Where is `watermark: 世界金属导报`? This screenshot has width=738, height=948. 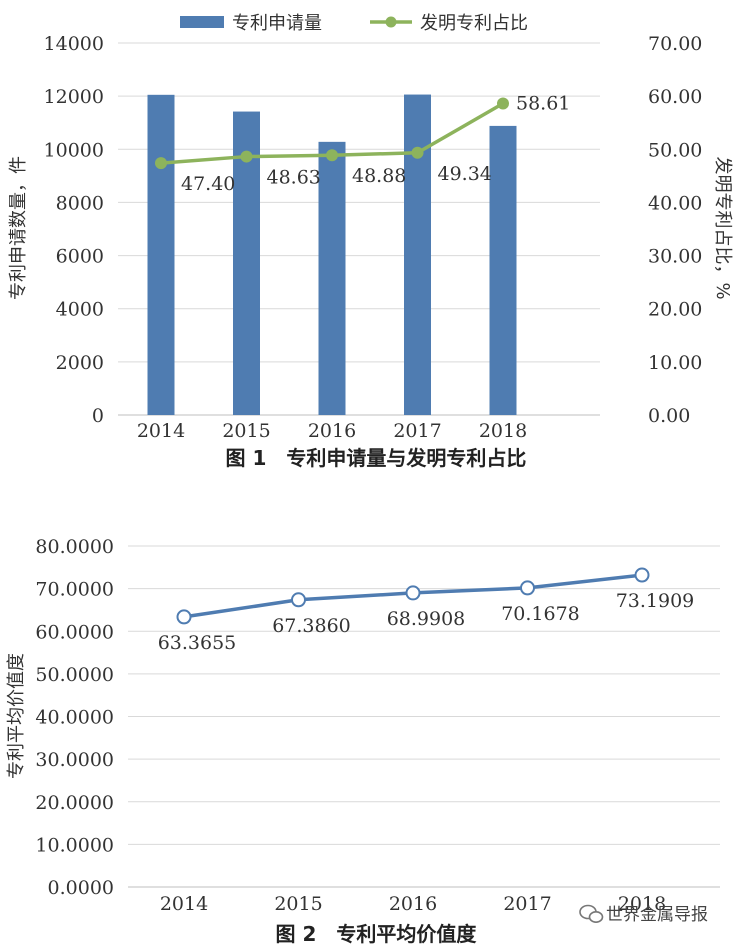 watermark: 世界金属导报 is located at coordinates (643, 914).